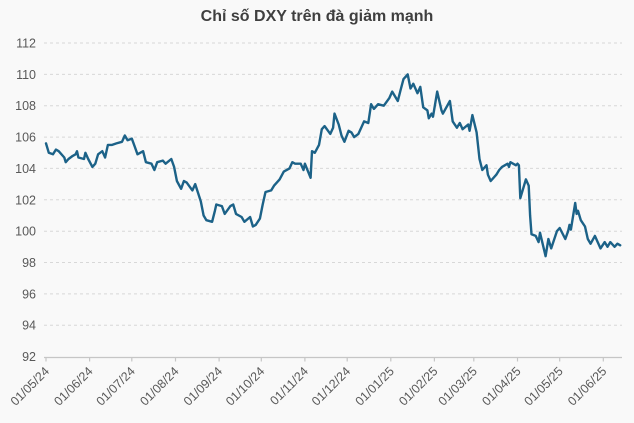 This screenshot has height=423, width=634. What do you see at coordinates (25, 138) in the screenshot?
I see `y-tick-label-106: 106` at bounding box center [25, 138].